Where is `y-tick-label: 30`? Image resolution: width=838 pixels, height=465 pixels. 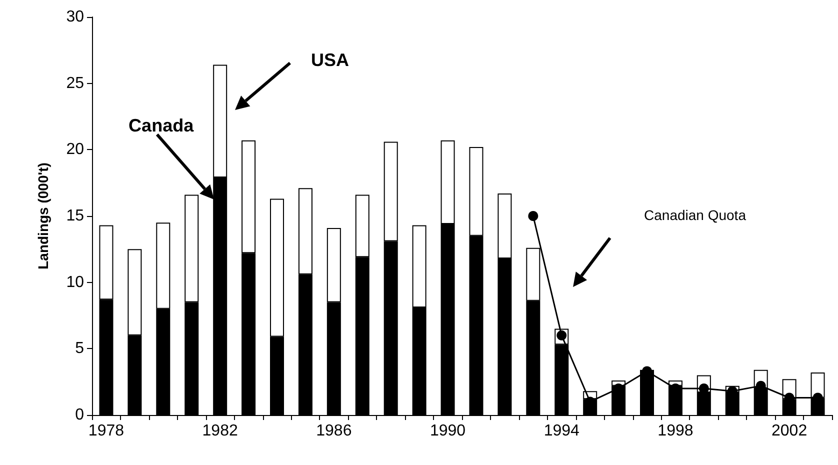
y-tick-label: 30 is located at coordinates (75, 17).